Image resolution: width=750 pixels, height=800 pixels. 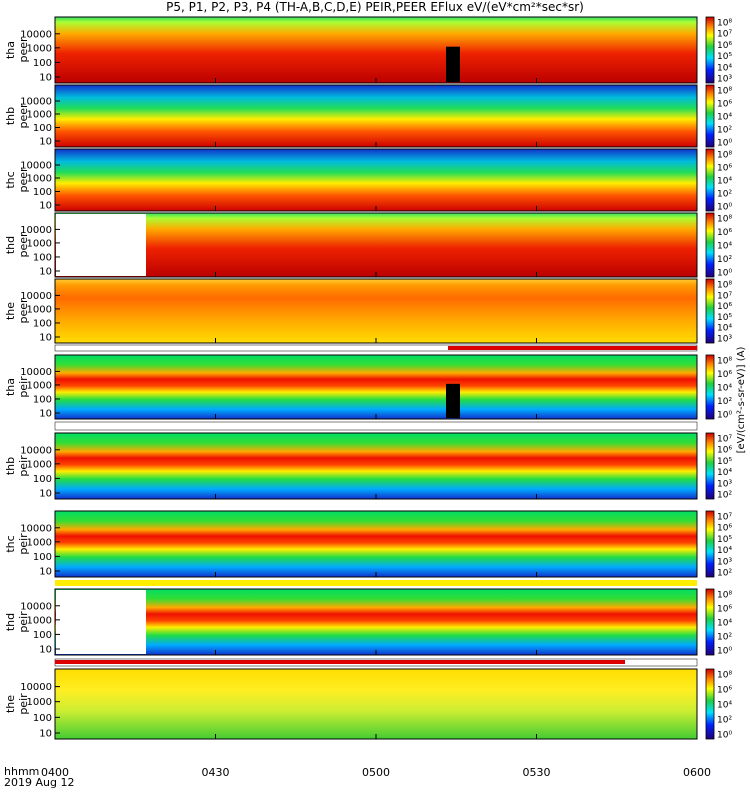 I want to click on x-tick-label: 0430, so click(x=215, y=772).